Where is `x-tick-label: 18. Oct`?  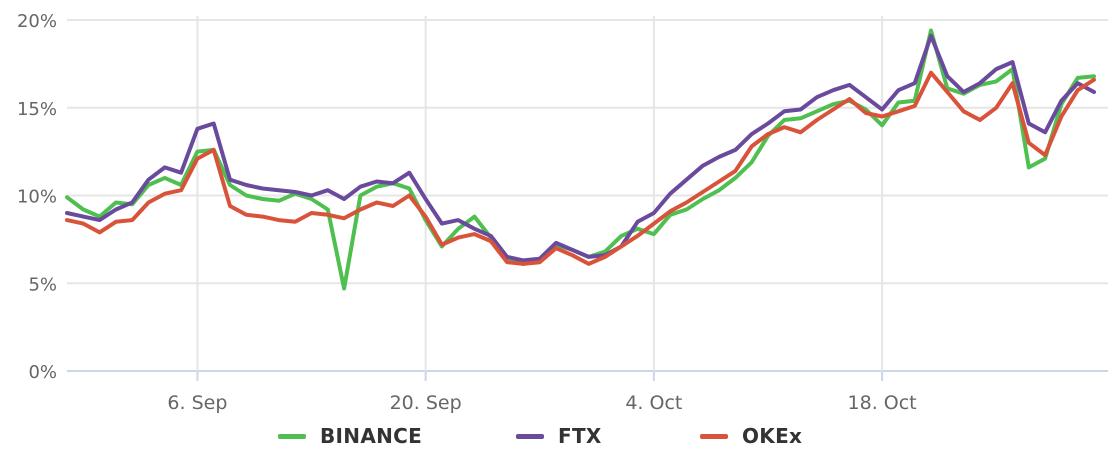 x-tick-label: 18. Oct is located at coordinates (882, 403).